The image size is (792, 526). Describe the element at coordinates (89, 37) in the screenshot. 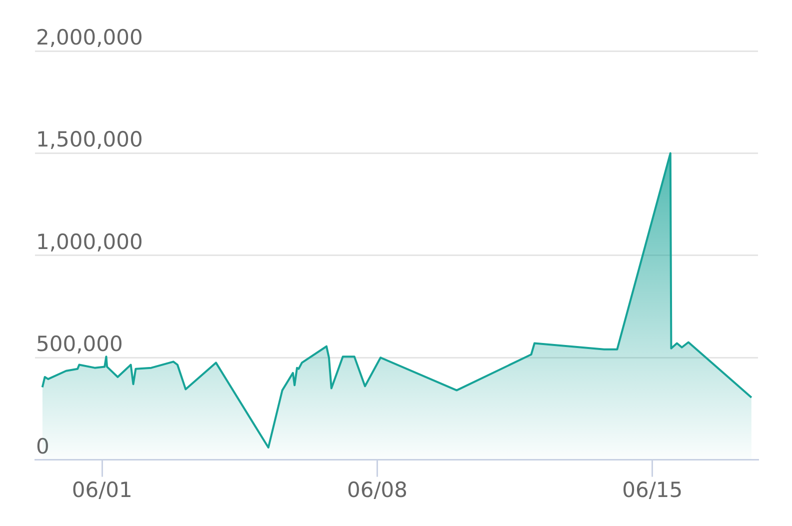

I see `y-tick-label: 2,000,000` at that location.